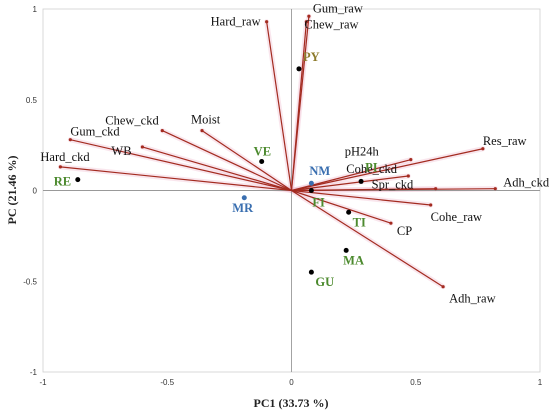 This screenshot has width=550, height=416. Describe the element at coordinates (167, 382) in the screenshot. I see `x-tick-label: -0.5` at that location.